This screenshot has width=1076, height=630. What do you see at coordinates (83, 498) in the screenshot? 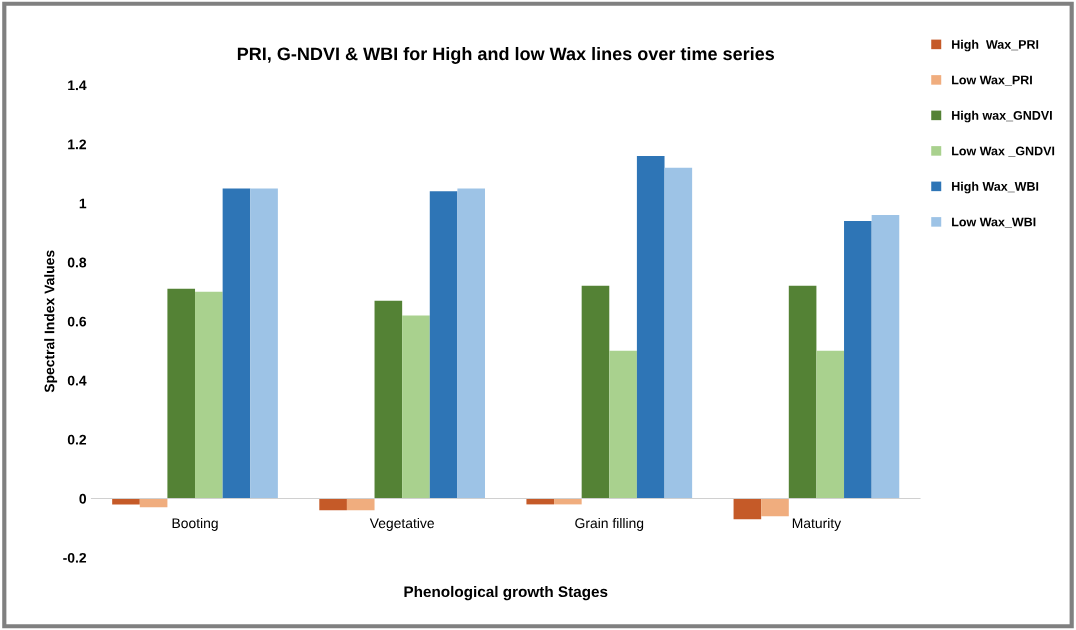
I see `y-tick-label: 0` at bounding box center [83, 498].